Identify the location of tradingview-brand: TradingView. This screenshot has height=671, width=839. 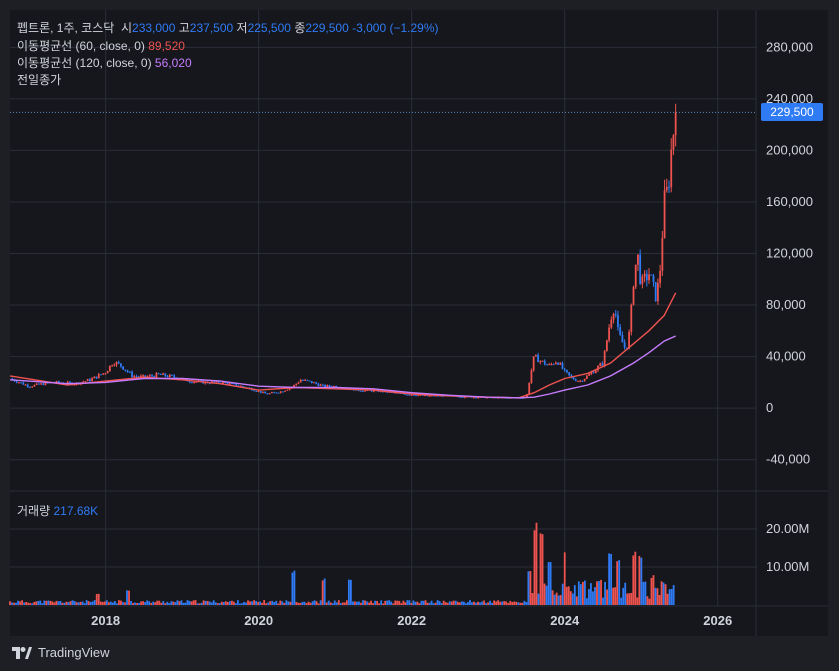
(61, 652).